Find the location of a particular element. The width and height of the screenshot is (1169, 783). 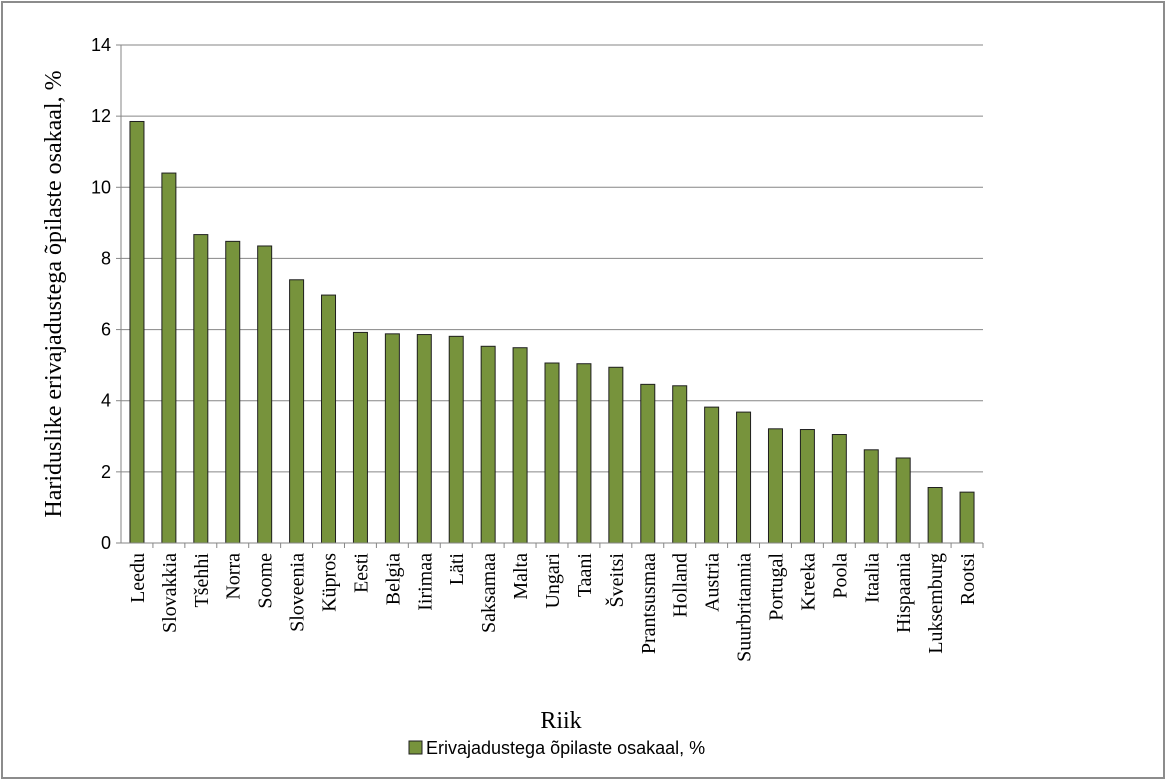

x-tick-label: Eesti is located at coordinates (361, 573).